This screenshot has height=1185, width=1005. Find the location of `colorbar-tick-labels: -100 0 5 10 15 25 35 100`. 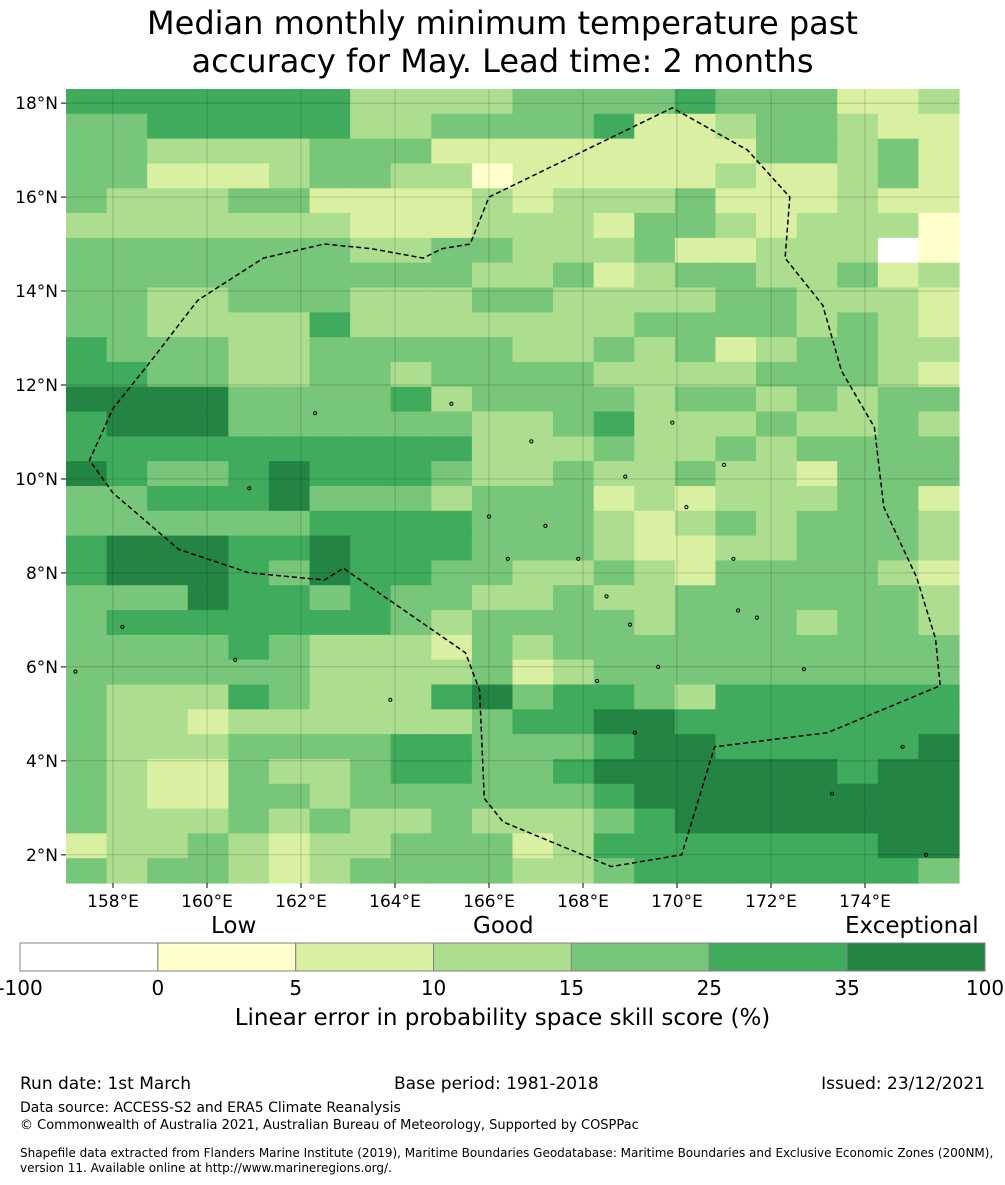

colorbar-tick-labels: -100 0 5 10 15 25 35 100 is located at coordinates (502, 988).